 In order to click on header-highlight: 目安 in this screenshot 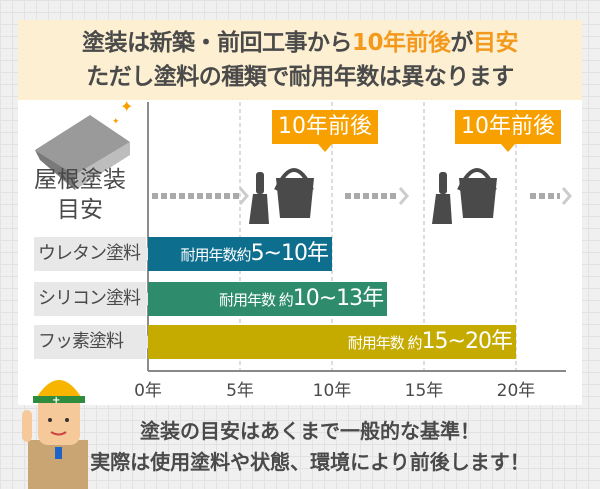, I will do `click(496, 43)`.